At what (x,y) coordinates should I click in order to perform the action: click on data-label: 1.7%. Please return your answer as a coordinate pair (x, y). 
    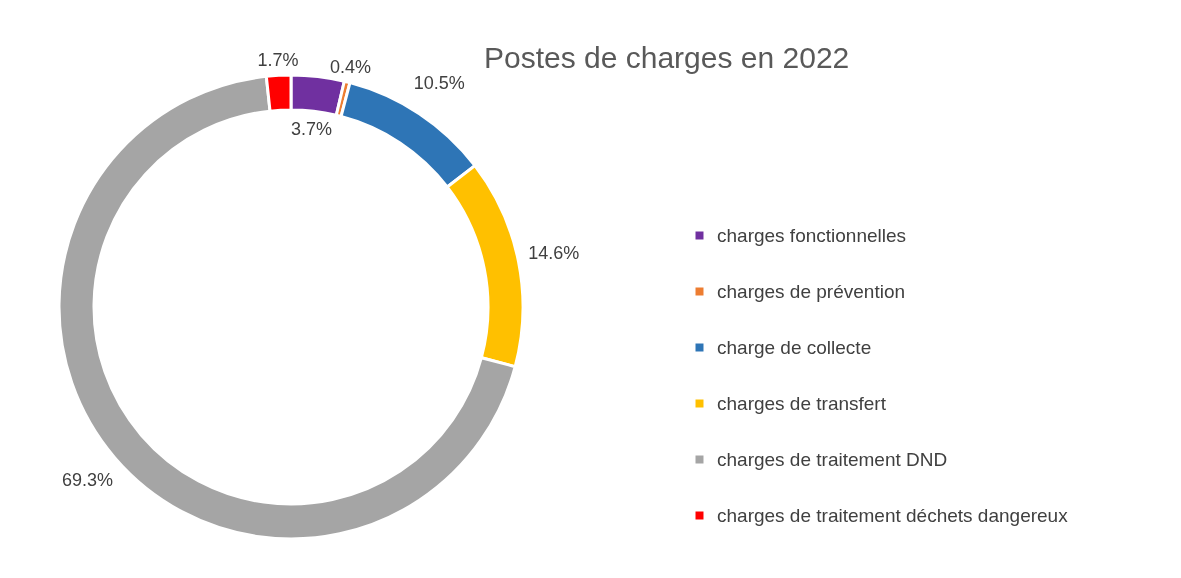
    Looking at the image, I should click on (278, 60).